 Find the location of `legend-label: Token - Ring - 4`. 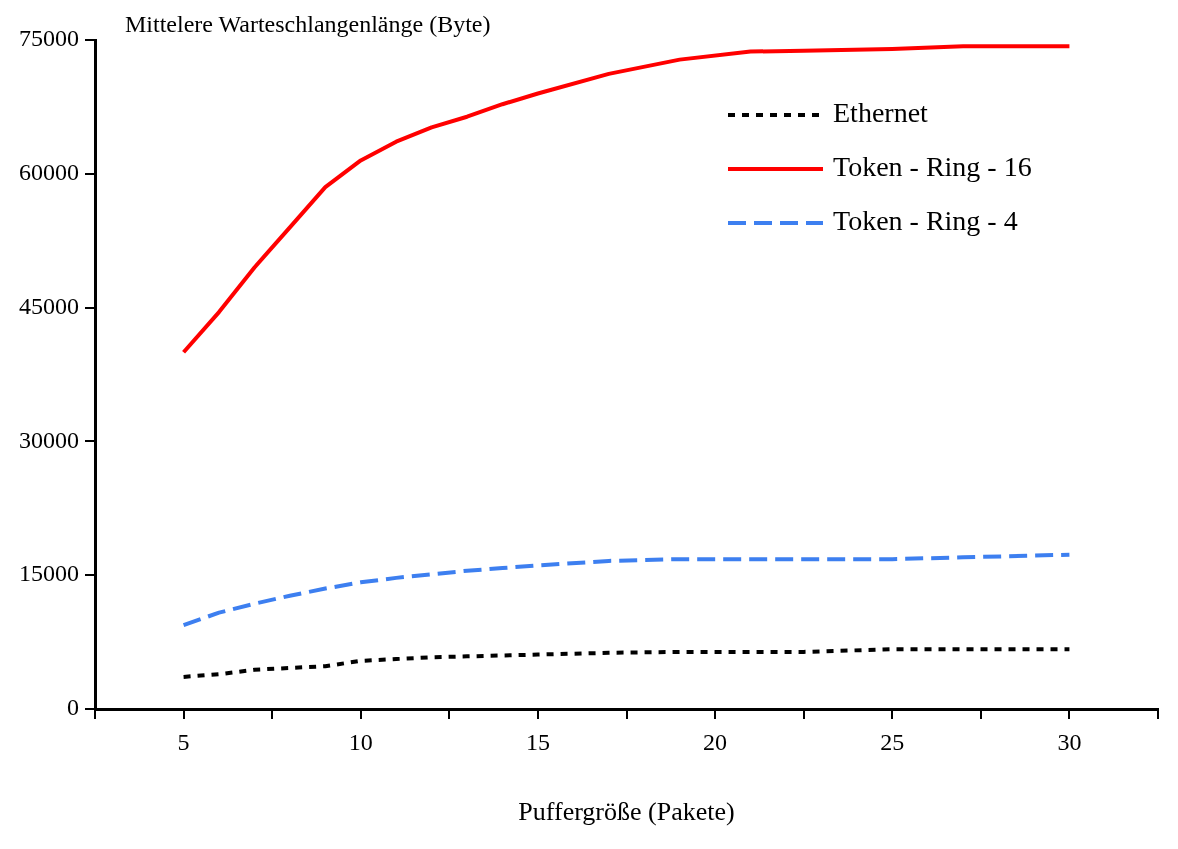

legend-label: Token - Ring - 4 is located at coordinates (925, 221).